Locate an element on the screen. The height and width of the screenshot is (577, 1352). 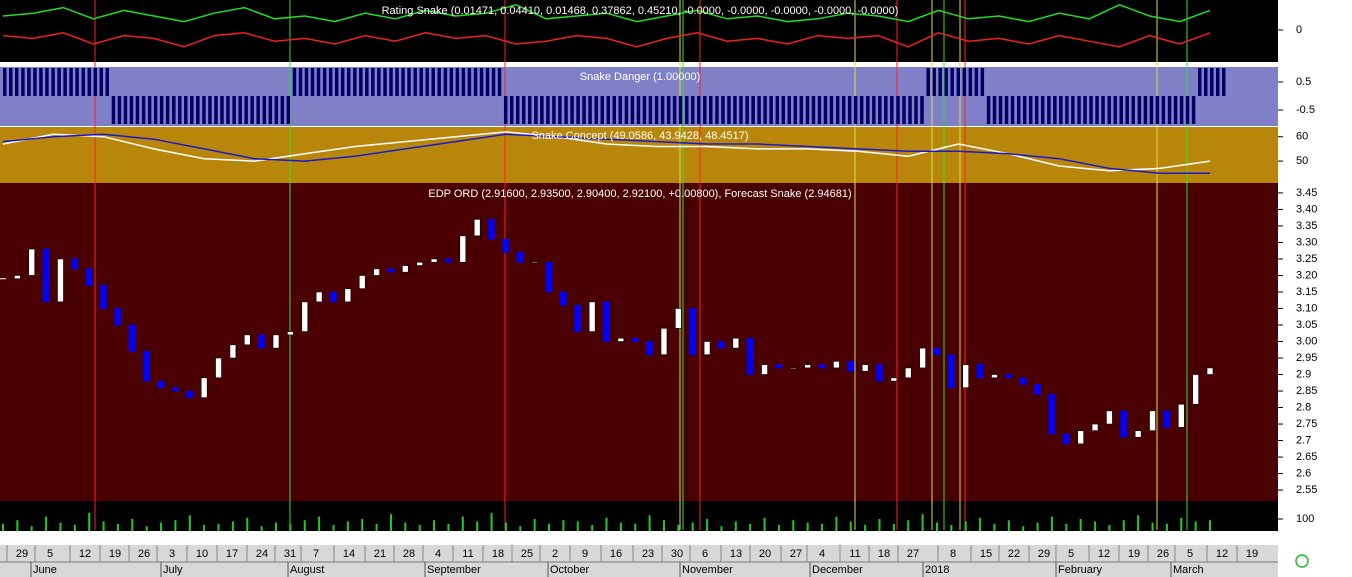
x-day-label: 4 is located at coordinates (438, 554).